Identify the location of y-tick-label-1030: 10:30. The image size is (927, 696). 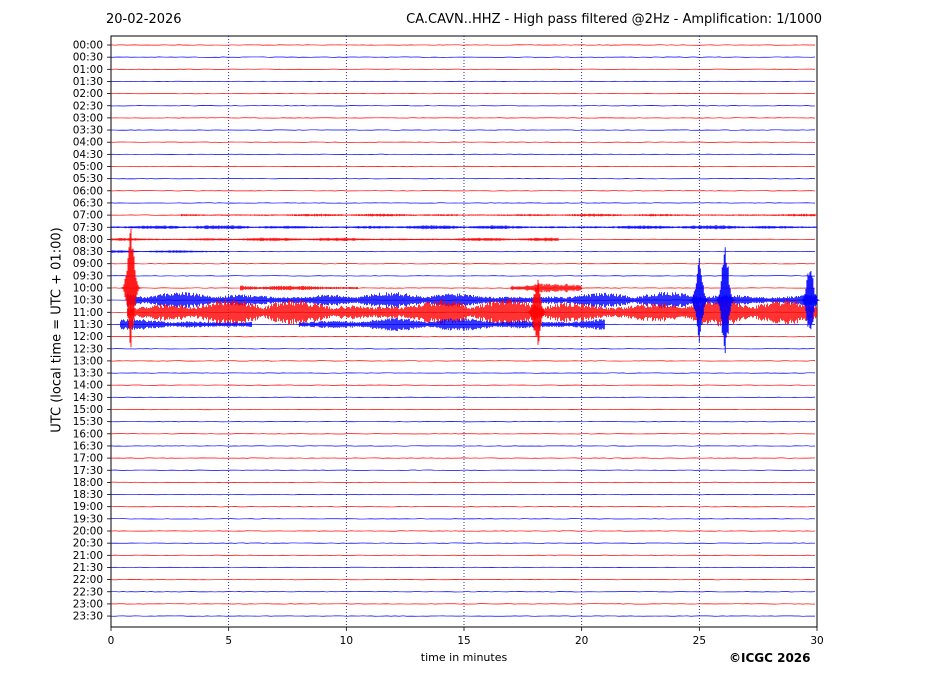
(88, 301).